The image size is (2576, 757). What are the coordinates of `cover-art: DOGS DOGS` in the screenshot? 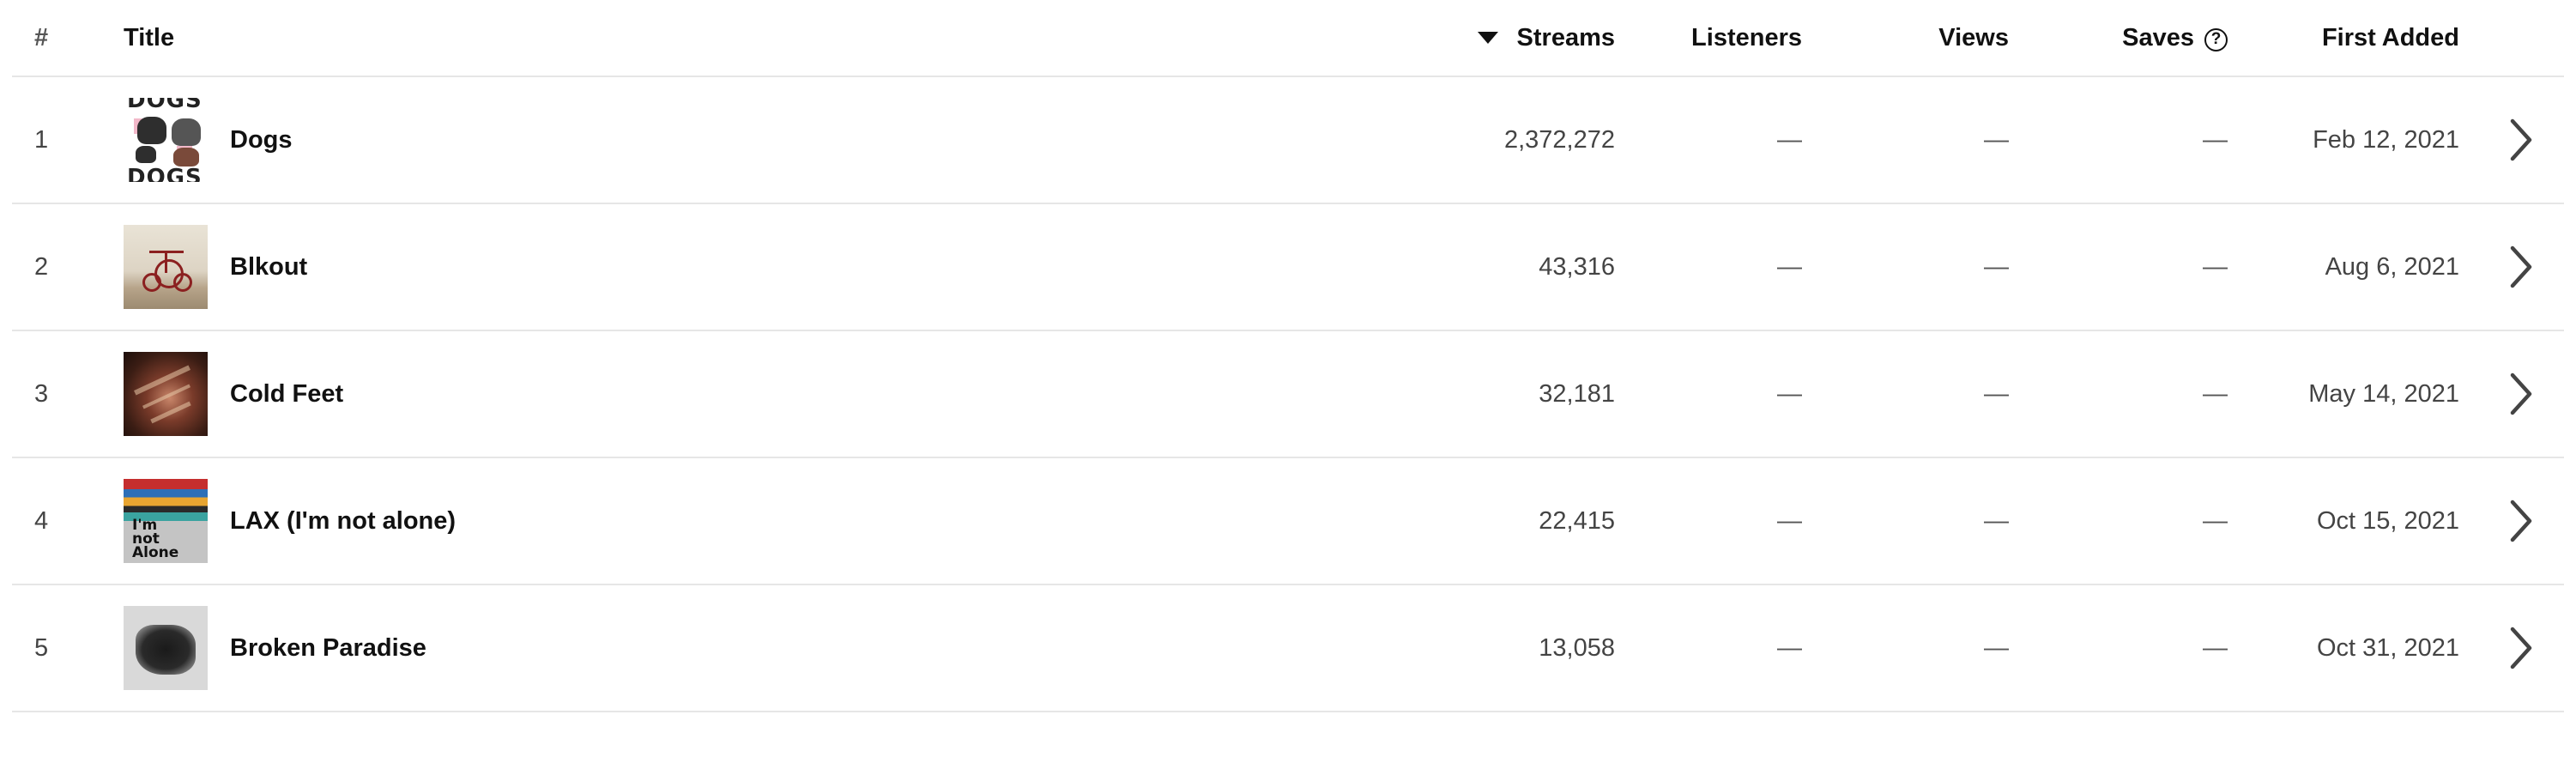 It's located at (166, 140).